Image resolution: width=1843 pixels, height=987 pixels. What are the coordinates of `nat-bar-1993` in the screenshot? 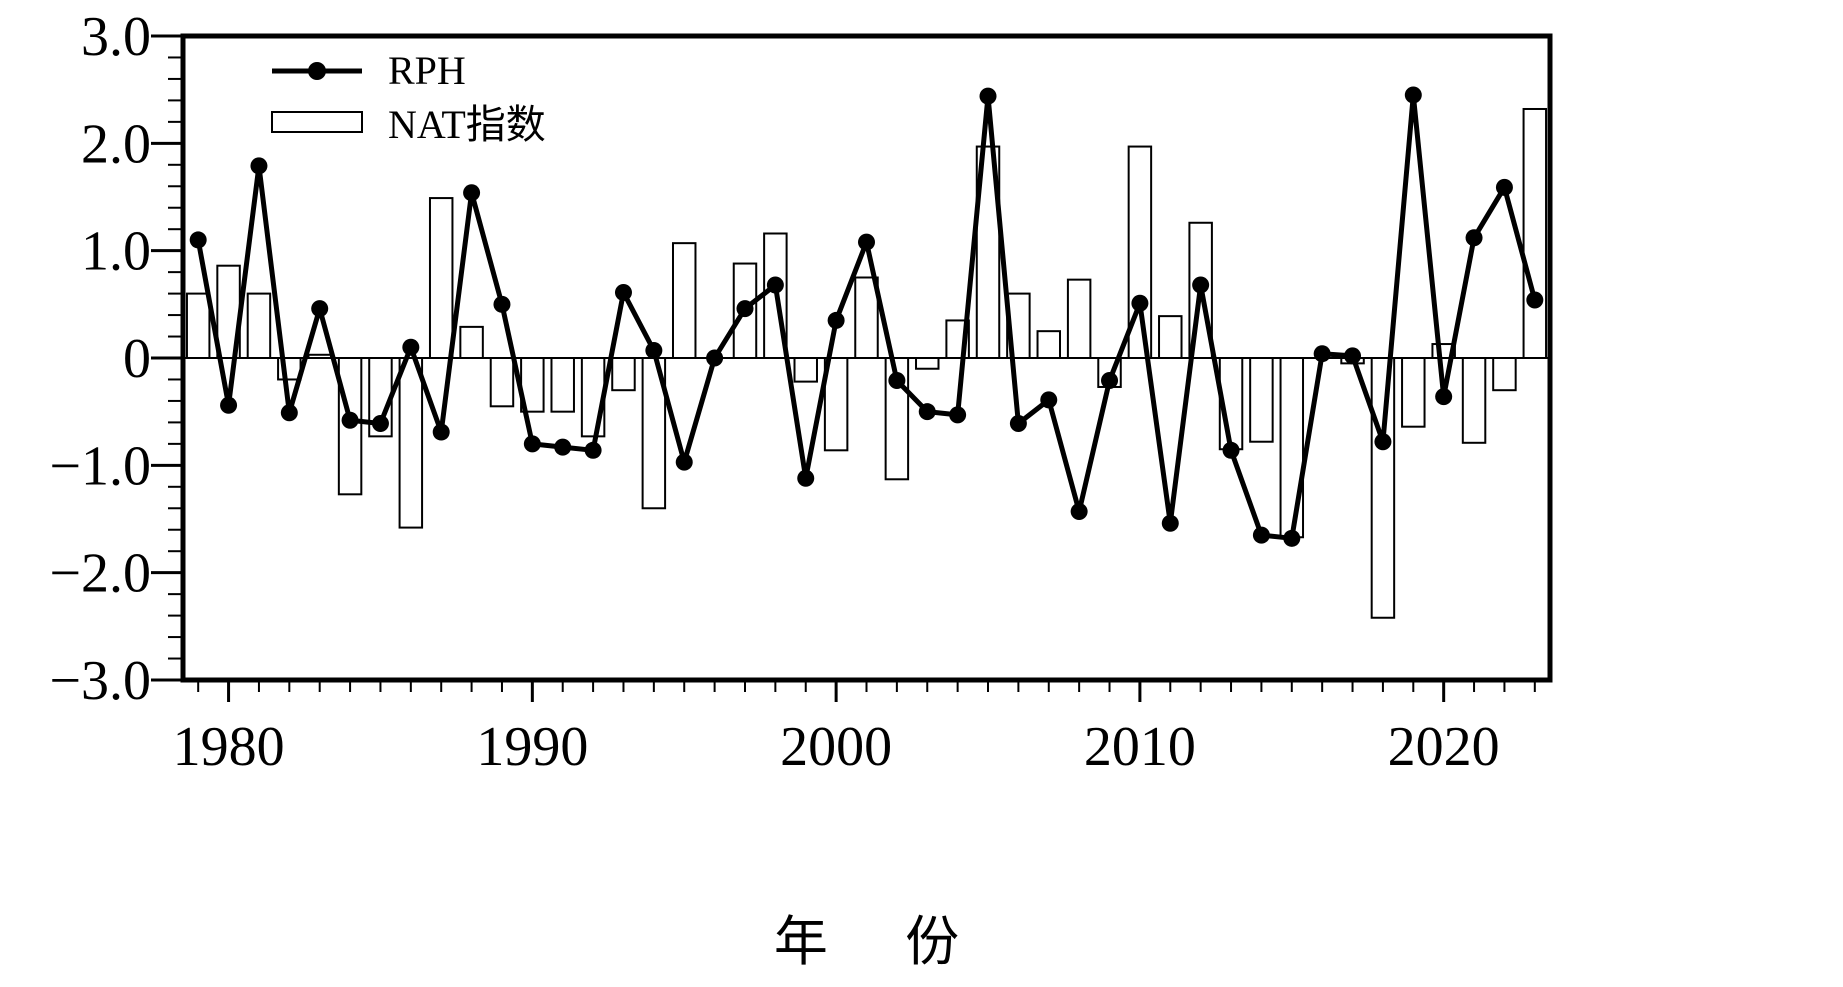 It's located at (623, 374).